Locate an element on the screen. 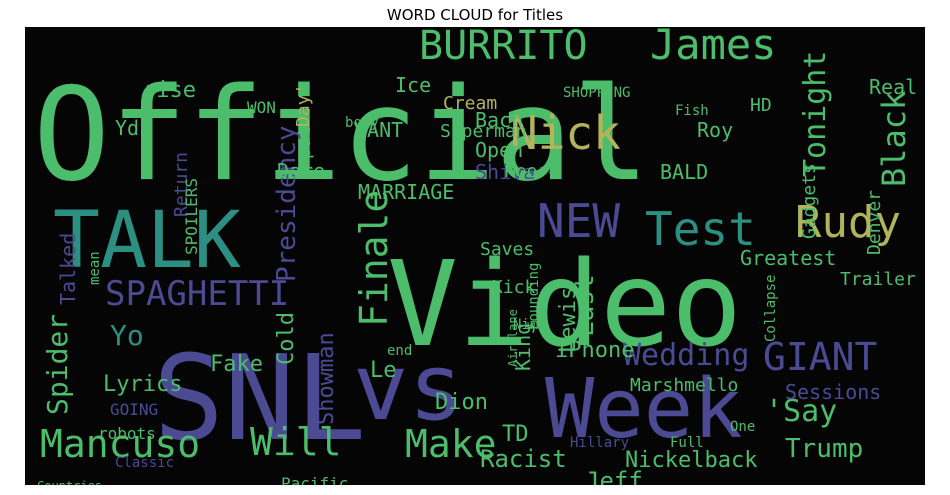 This screenshot has height=495, width=950. word-yo: Yo is located at coordinates (127, 335).